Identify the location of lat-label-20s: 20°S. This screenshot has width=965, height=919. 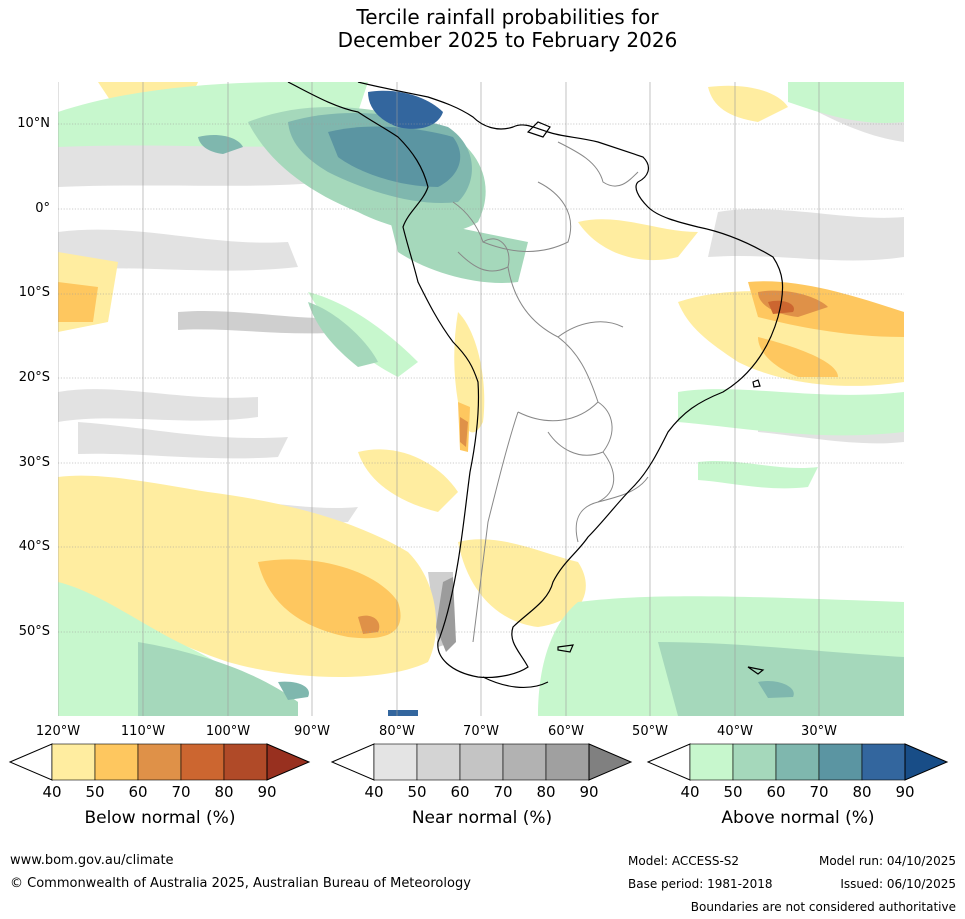
(34, 377).